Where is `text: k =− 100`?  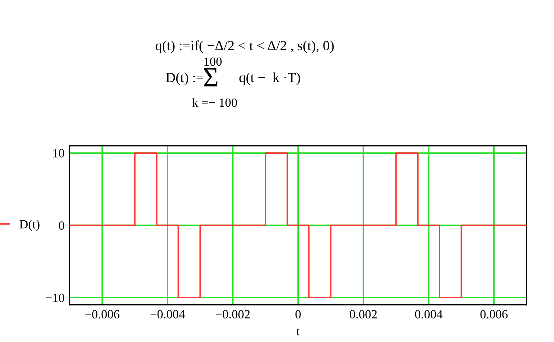
text: k =− 100 is located at coordinates (215, 103).